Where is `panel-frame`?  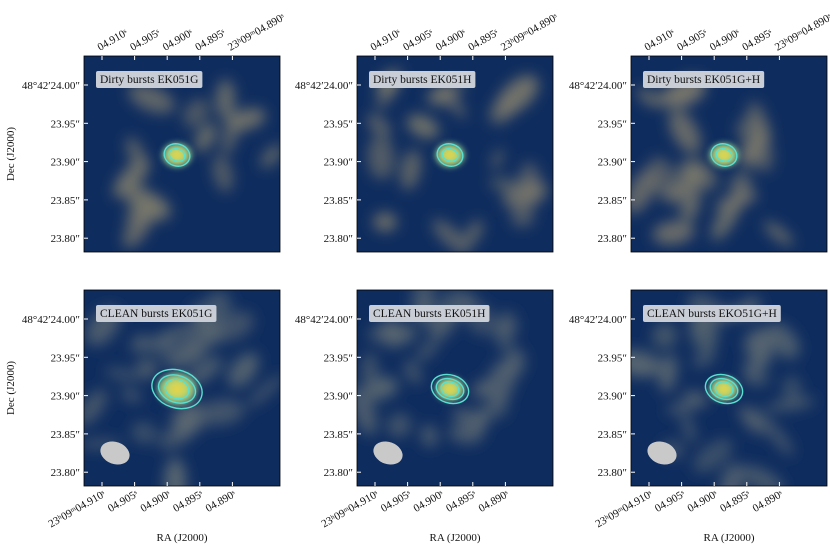
panel-frame is located at coordinates (729, 388).